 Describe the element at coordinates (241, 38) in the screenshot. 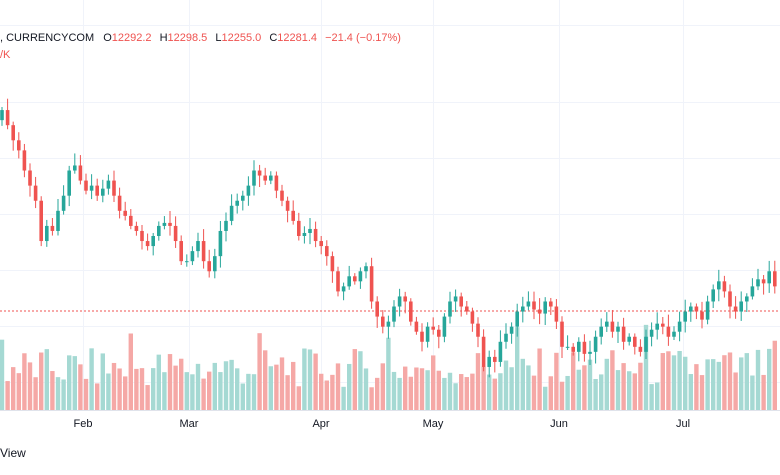

I see `low-value: 12255.0` at that location.